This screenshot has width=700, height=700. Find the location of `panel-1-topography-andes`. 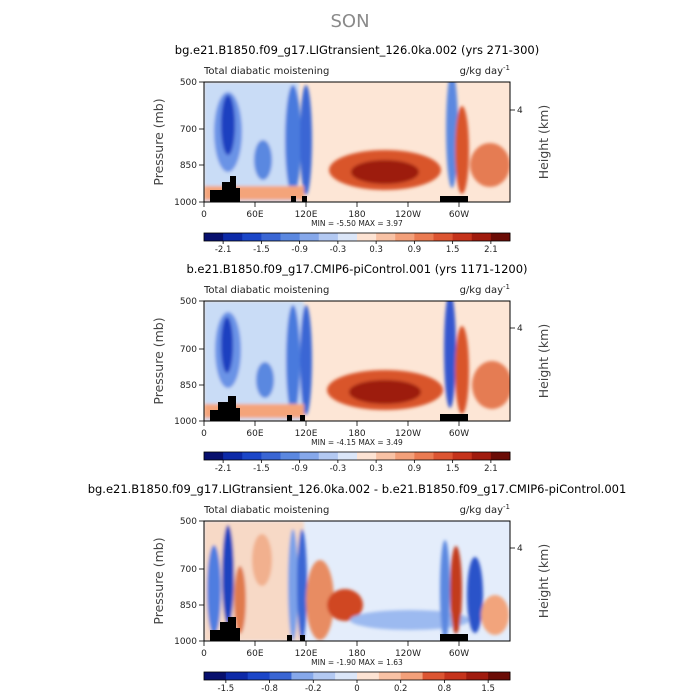

panel-1-topography-andes is located at coordinates (454, 199).